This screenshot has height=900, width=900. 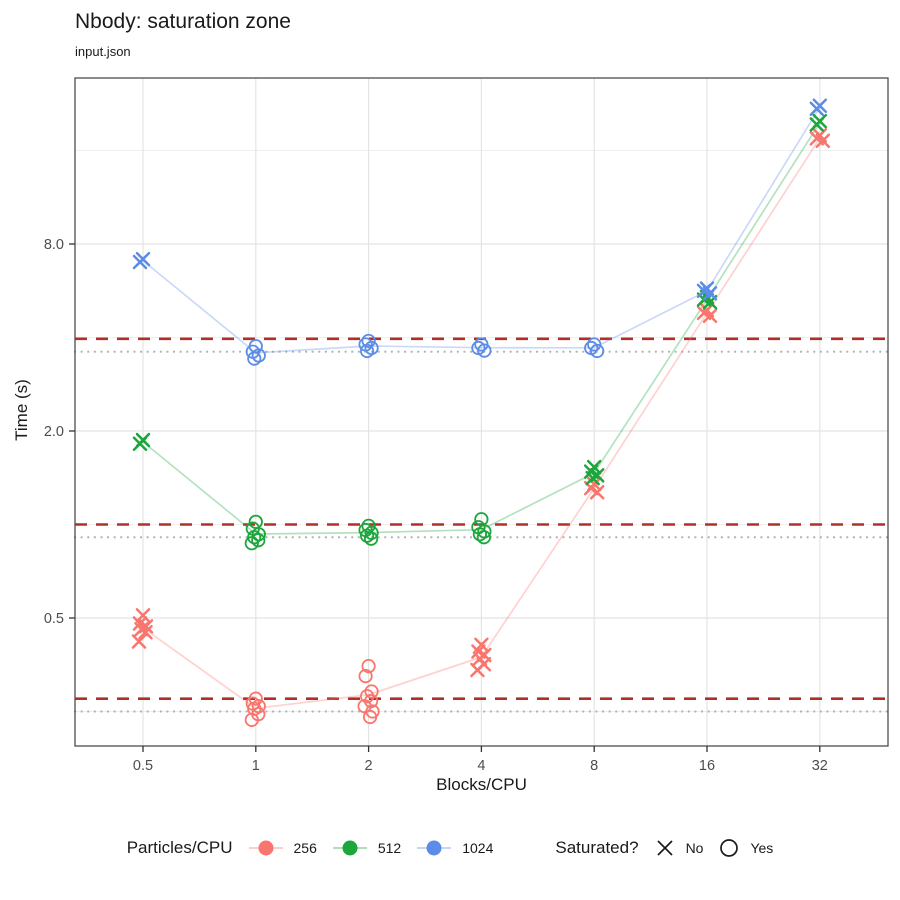 I want to click on svg-text: 8, so click(x=594, y=766).